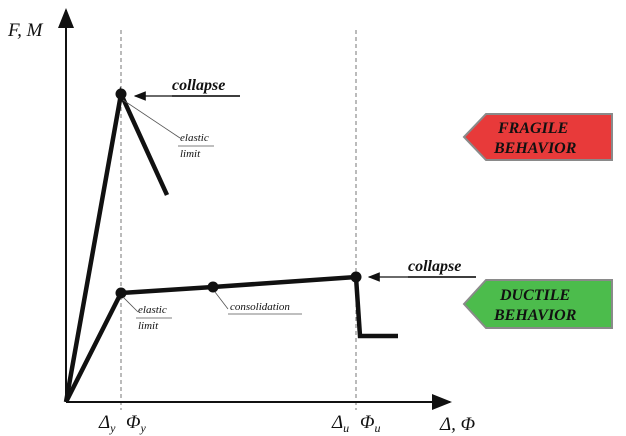  I want to click on fragile-elastic-leader, so click(151, 119).